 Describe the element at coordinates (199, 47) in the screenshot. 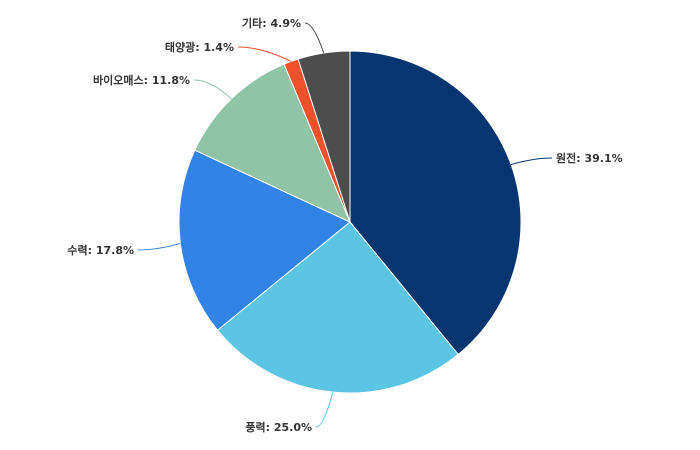

I see `slice-label: 태양광: 1.4%` at that location.